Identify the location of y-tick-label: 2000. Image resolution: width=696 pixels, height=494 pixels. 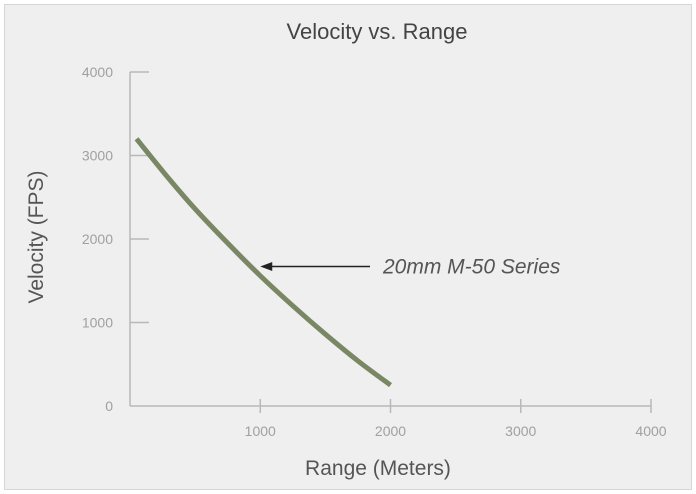
(97, 239).